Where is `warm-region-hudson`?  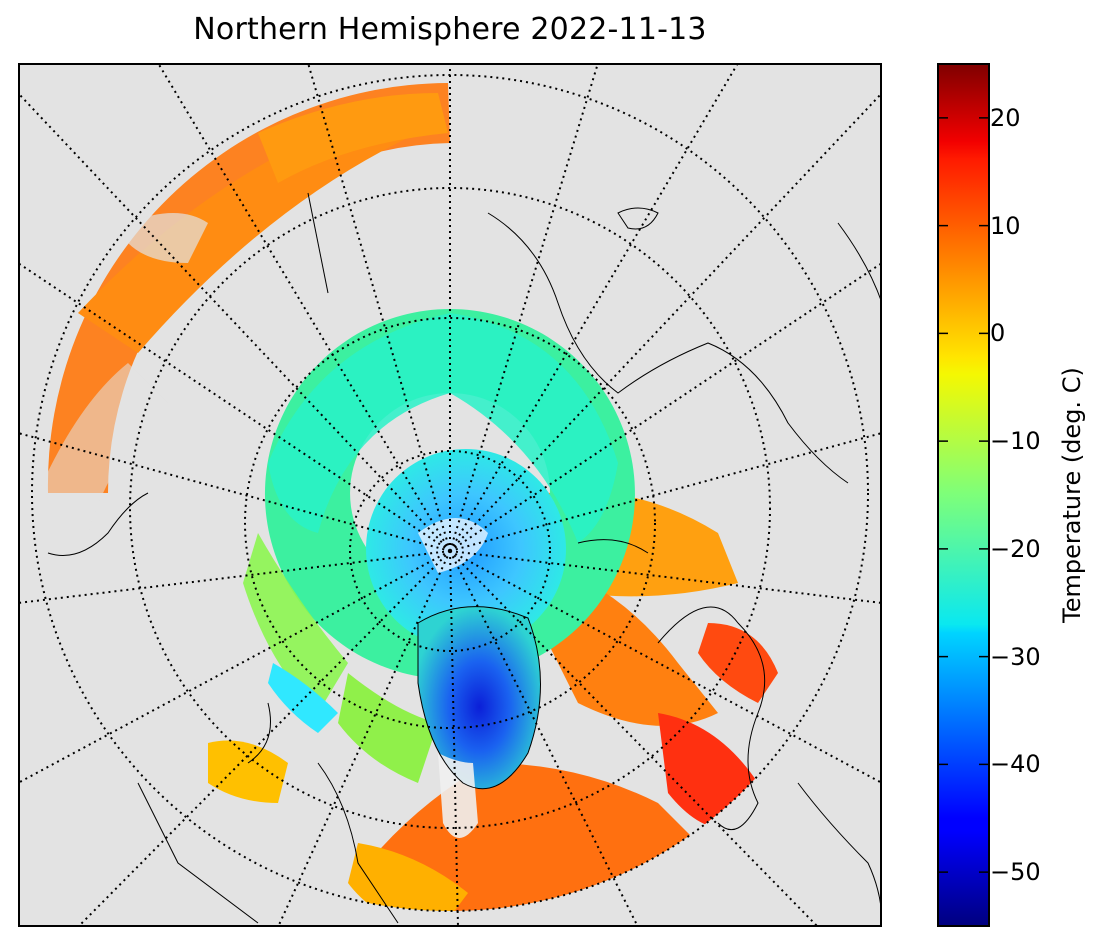
warm-region-hudson is located at coordinates (248, 771).